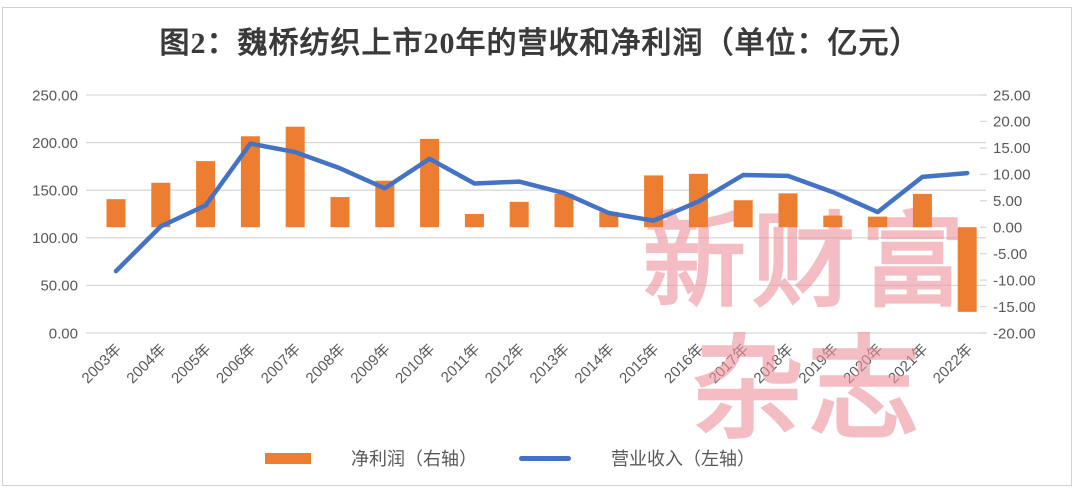  I want to click on right-axis-tick-label: -10.00, so click(1014, 280).